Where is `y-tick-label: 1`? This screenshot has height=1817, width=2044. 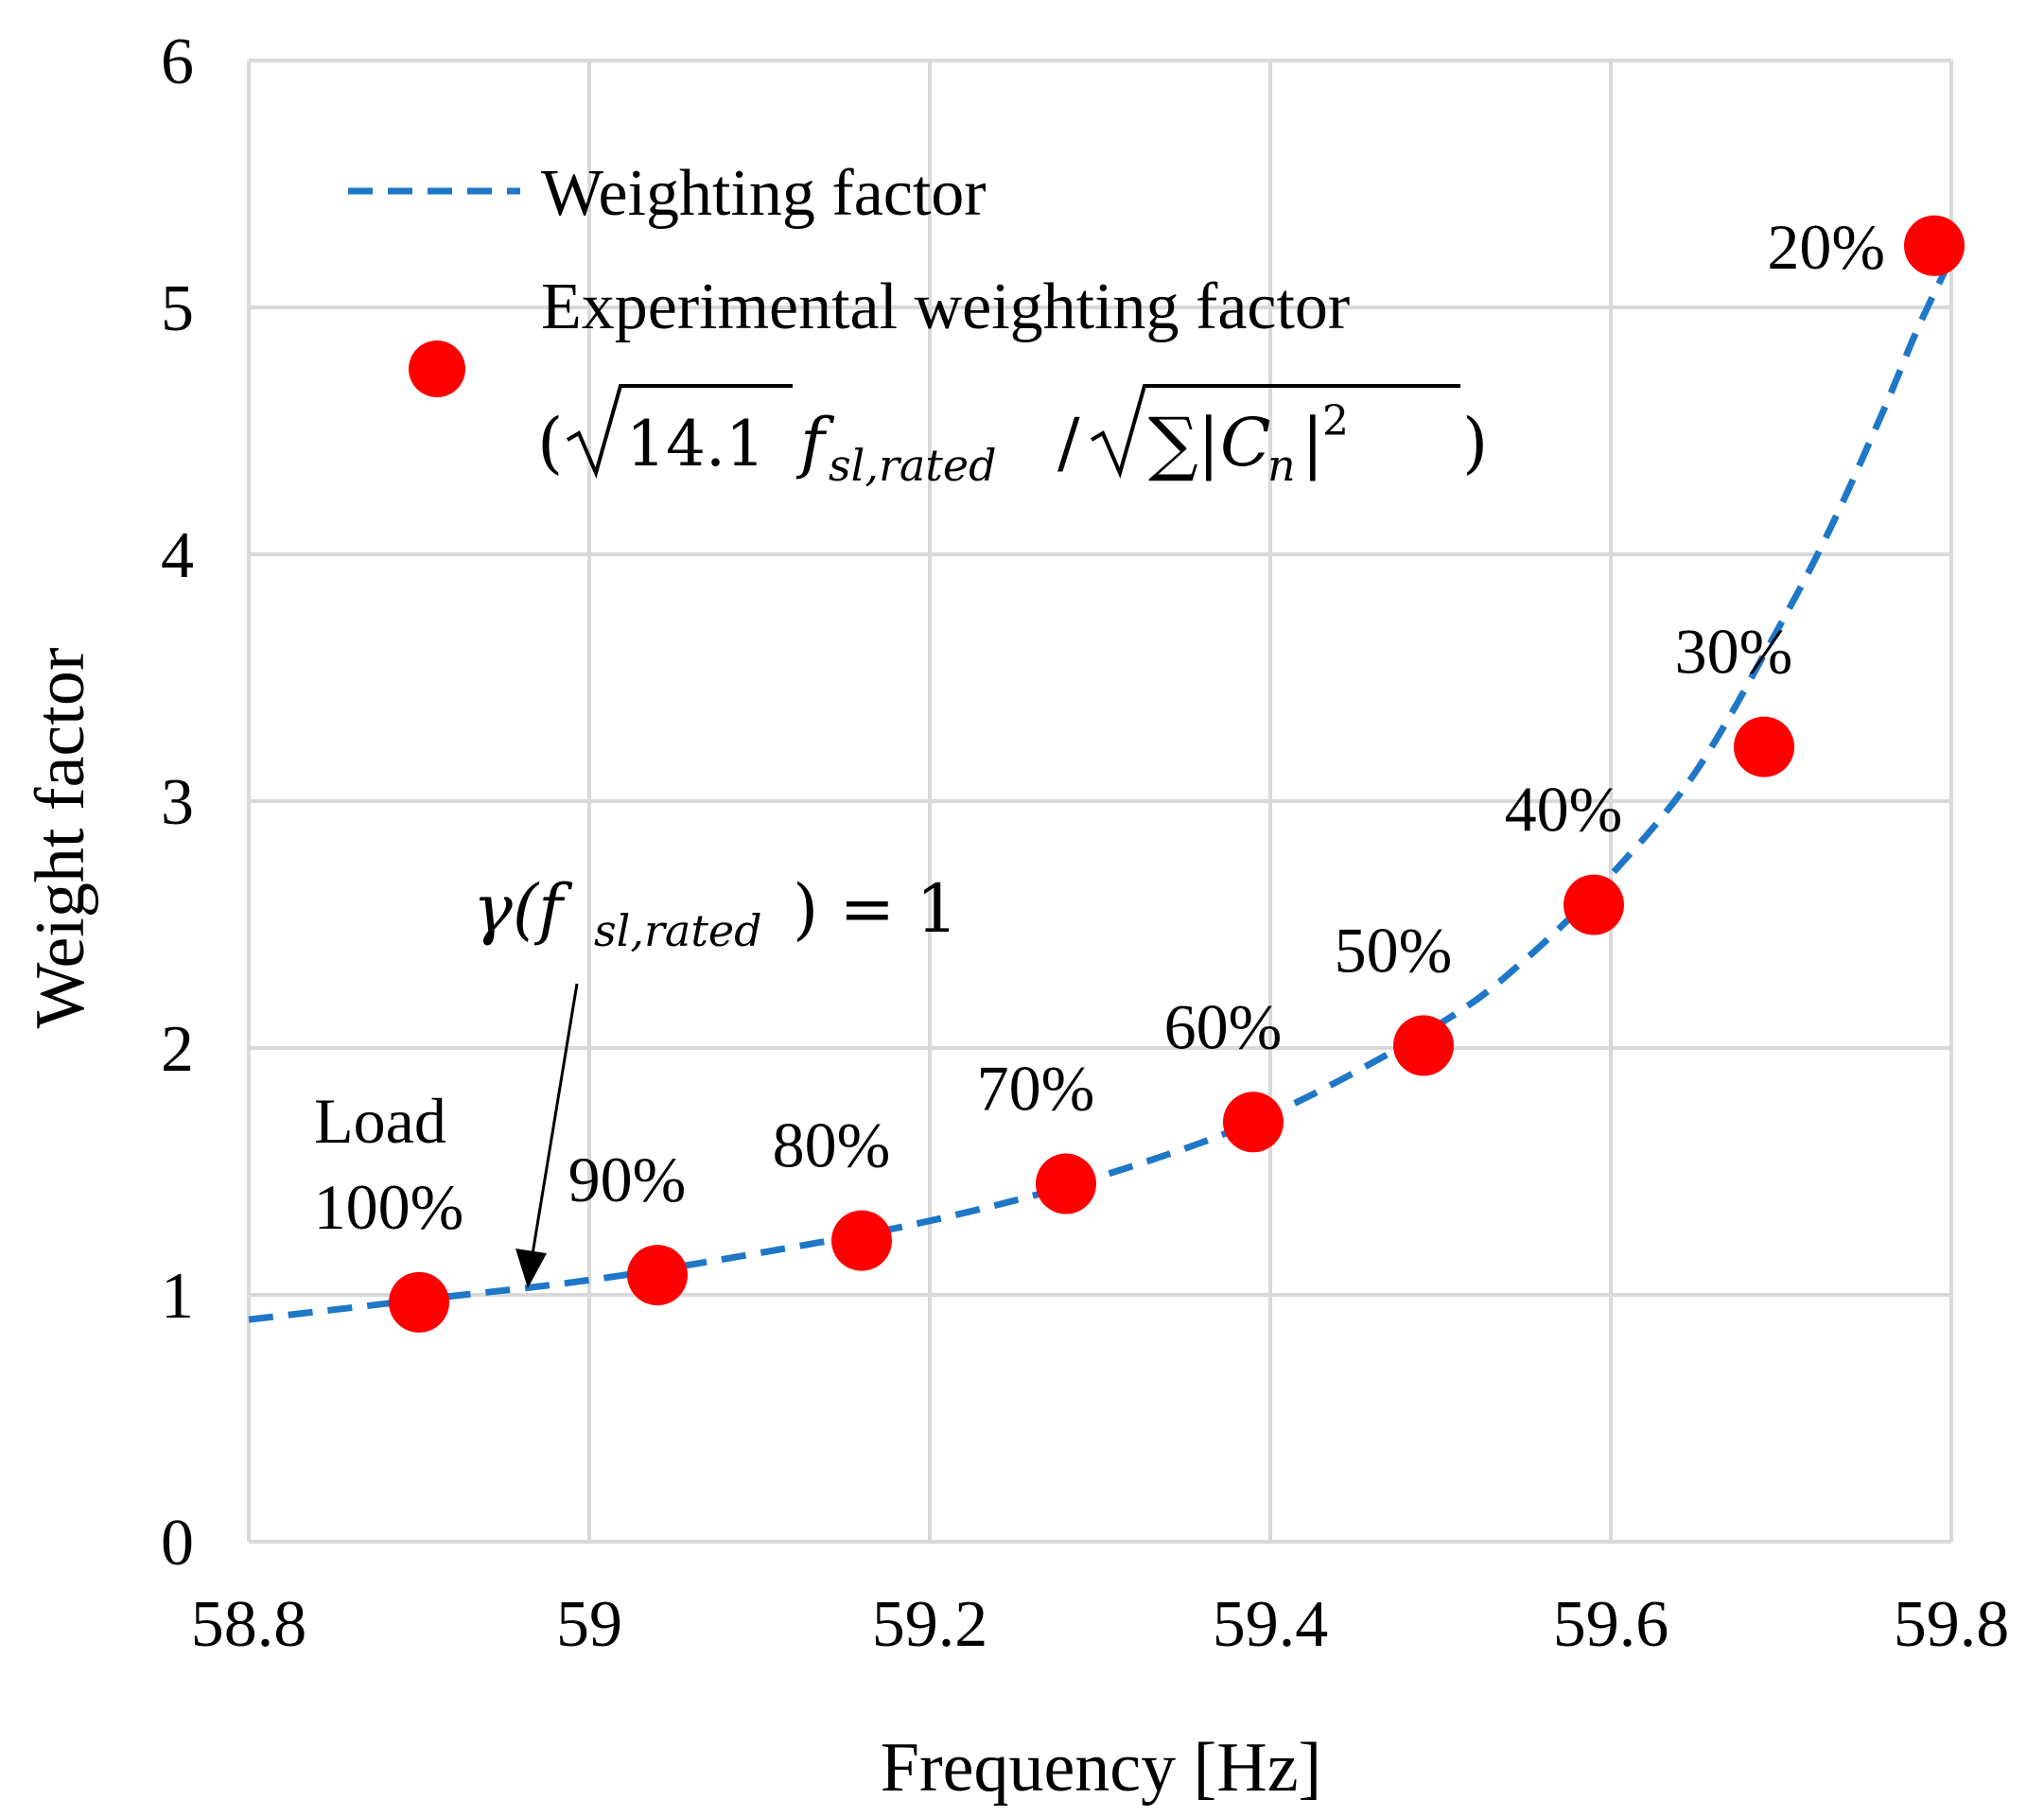
y-tick-label: 1 is located at coordinates (177, 1296).